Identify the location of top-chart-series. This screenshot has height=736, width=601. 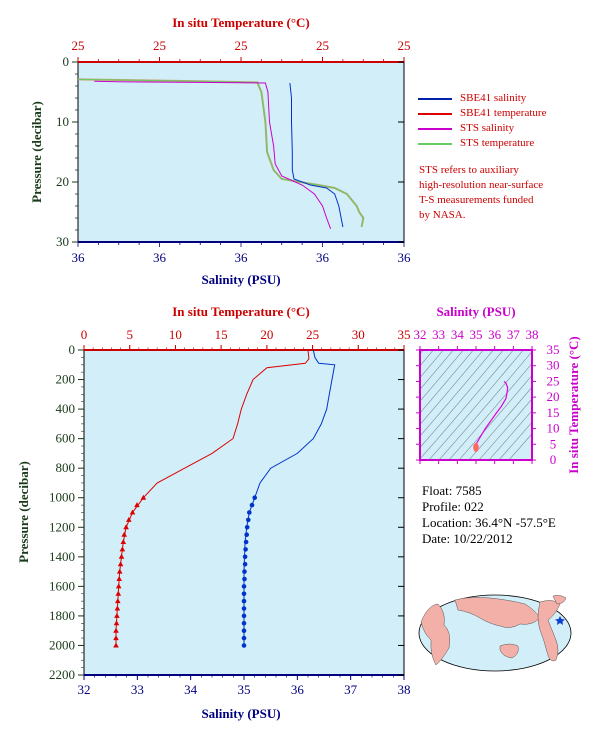
(221, 153).